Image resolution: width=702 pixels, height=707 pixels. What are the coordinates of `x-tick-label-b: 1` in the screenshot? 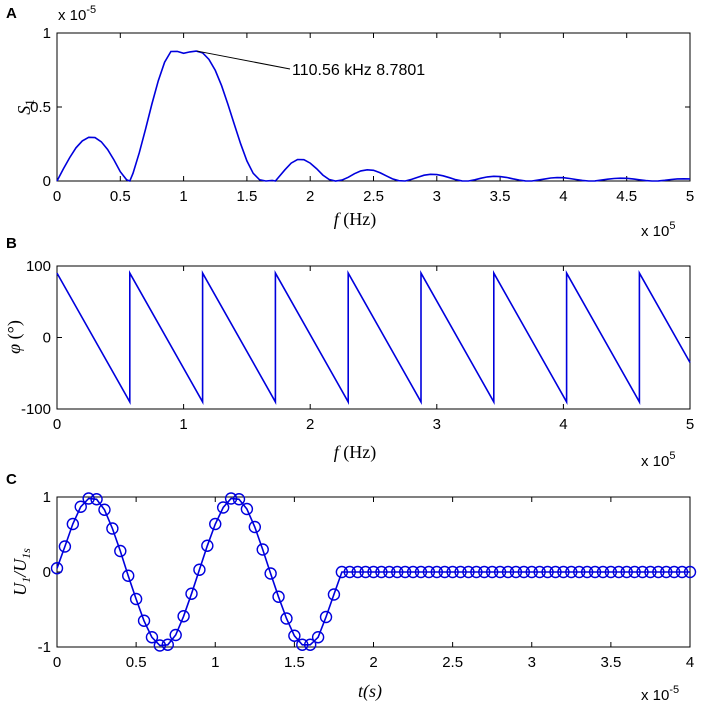 It's located at (183, 424).